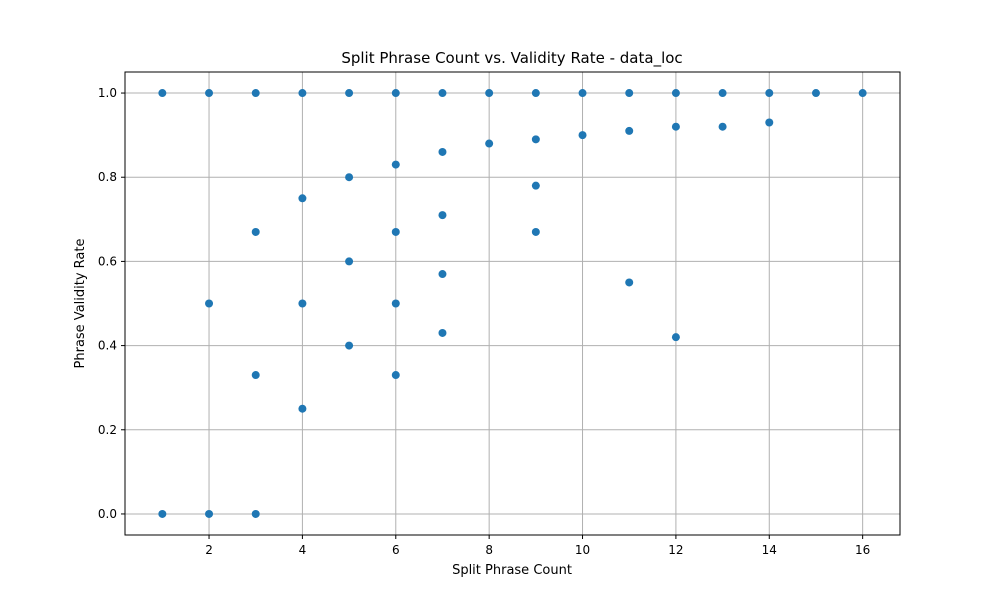 The image size is (1000, 600). Describe the element at coordinates (512, 570) in the screenshot. I see `x-axis-label: Split Phrase Count` at that location.